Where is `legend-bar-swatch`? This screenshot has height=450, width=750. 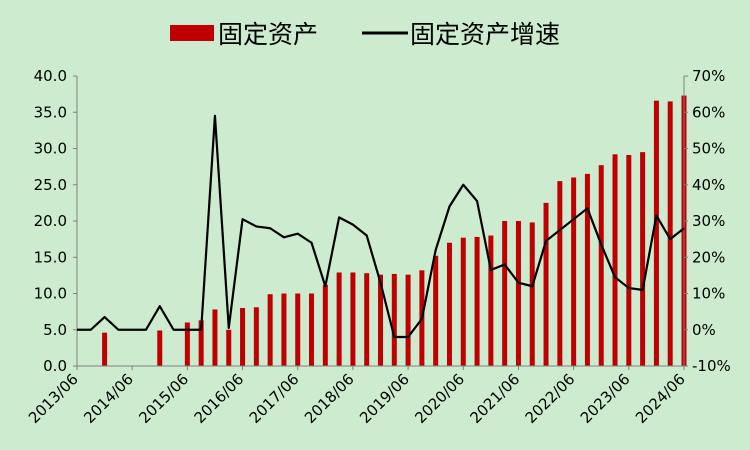 legend-bar-swatch is located at coordinates (192, 33).